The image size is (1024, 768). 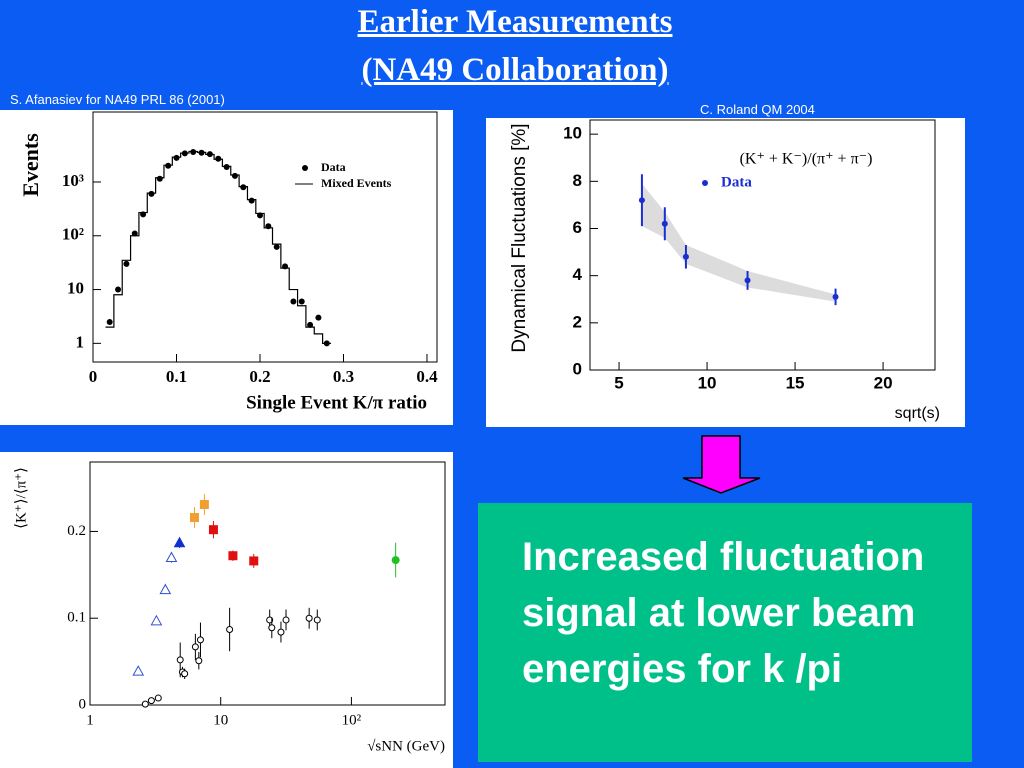 What do you see at coordinates (577, 227) in the screenshot?
I see `y-tick-label: 6` at bounding box center [577, 227].